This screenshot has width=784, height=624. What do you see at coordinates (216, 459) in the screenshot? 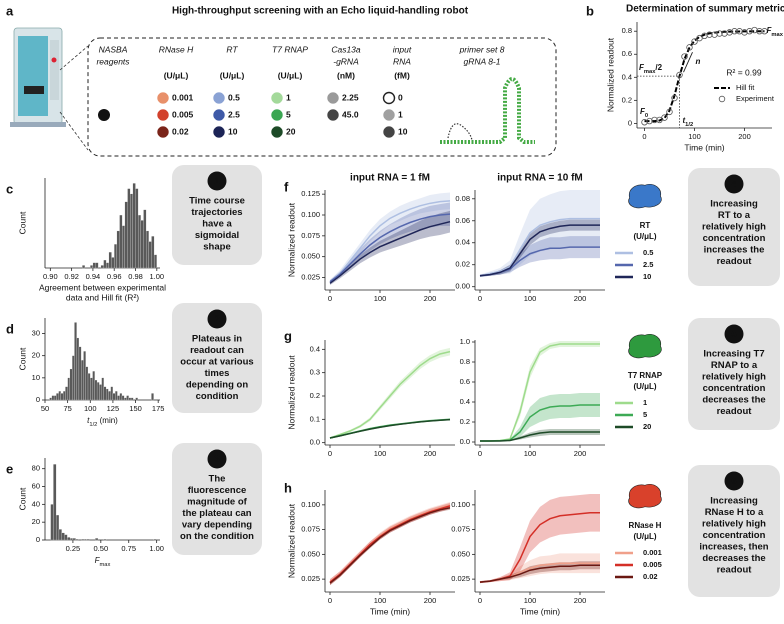
I see `callout-number: 3` at bounding box center [216, 459].